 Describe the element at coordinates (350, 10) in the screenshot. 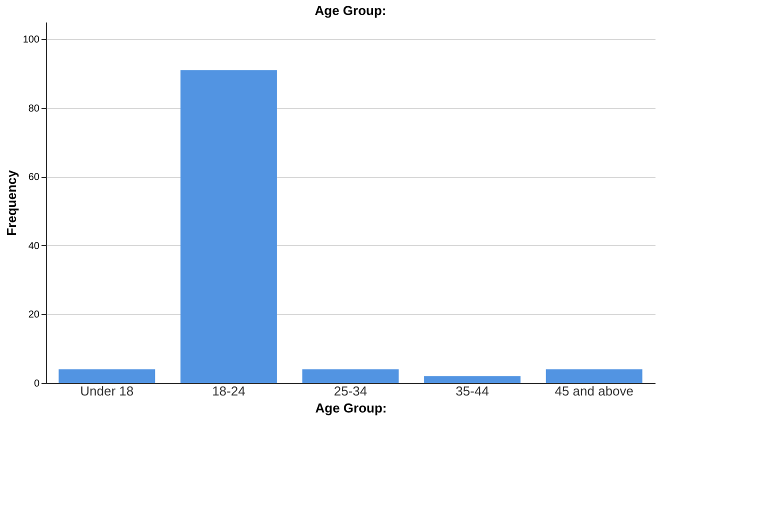

I see `chart-title: Age Group:` at that location.